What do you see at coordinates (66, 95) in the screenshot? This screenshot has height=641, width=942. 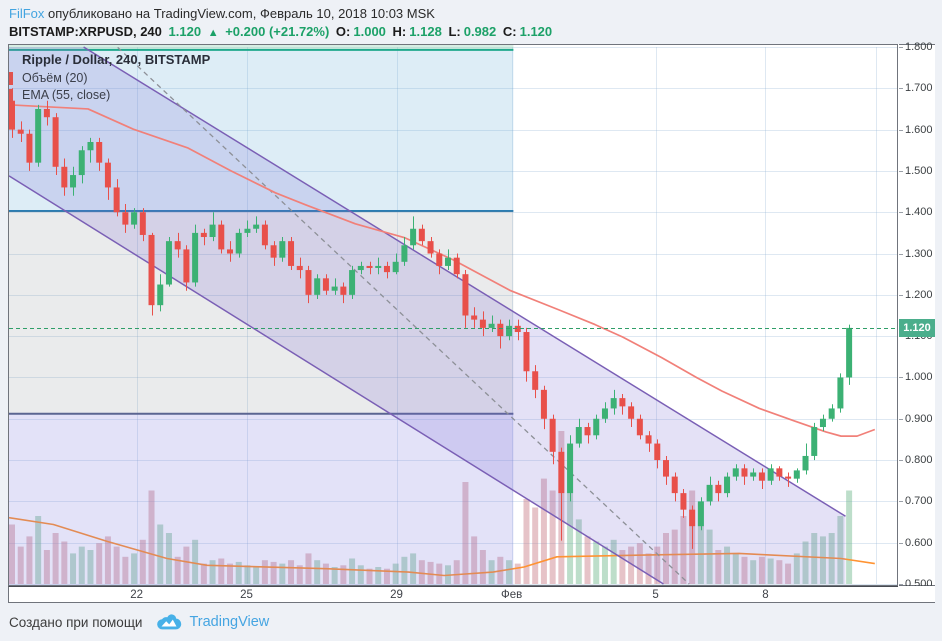 I see `legend-ema-label: EMA (55, close)` at bounding box center [66, 95].